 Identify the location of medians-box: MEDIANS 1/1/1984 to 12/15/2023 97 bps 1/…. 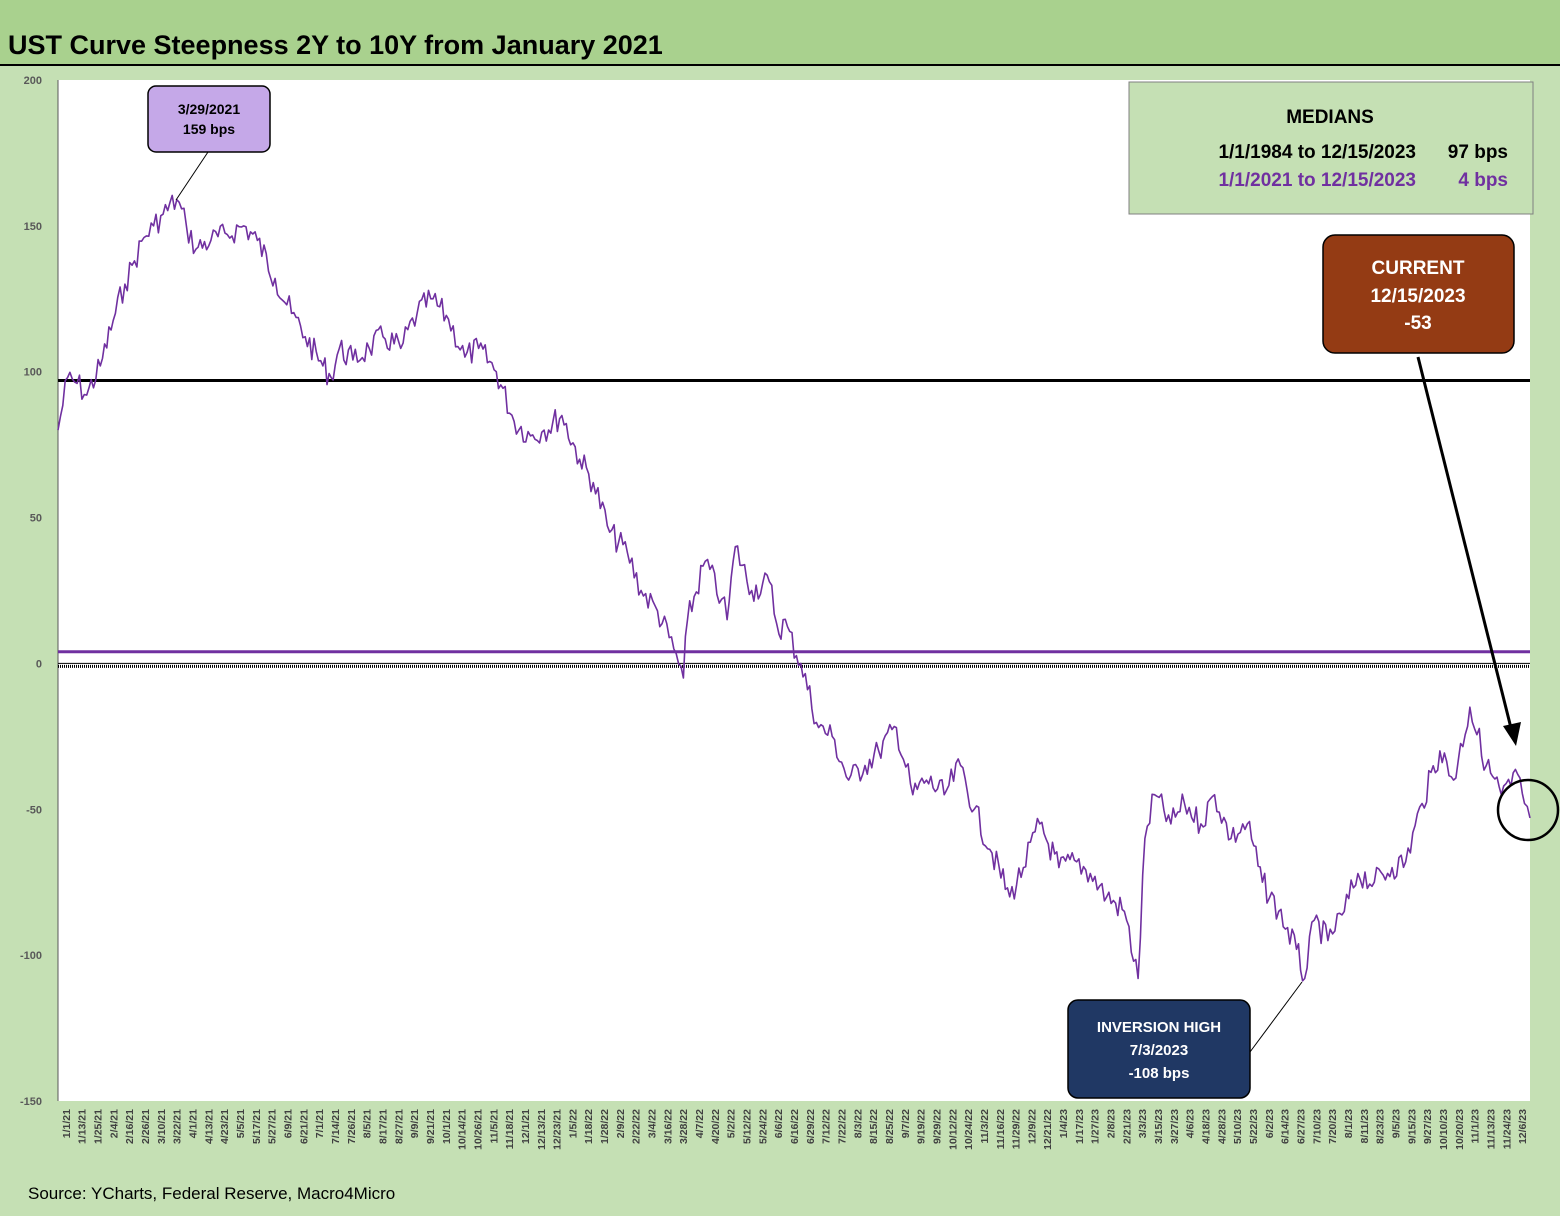
(1331, 148).